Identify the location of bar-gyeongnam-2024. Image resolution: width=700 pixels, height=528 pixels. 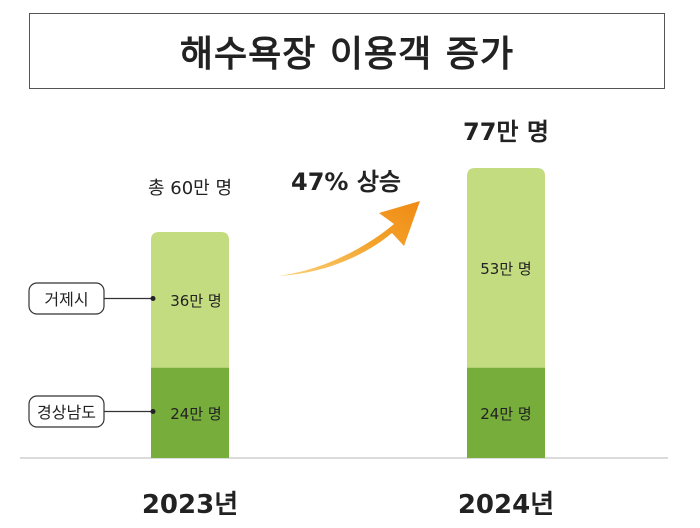
(506, 412).